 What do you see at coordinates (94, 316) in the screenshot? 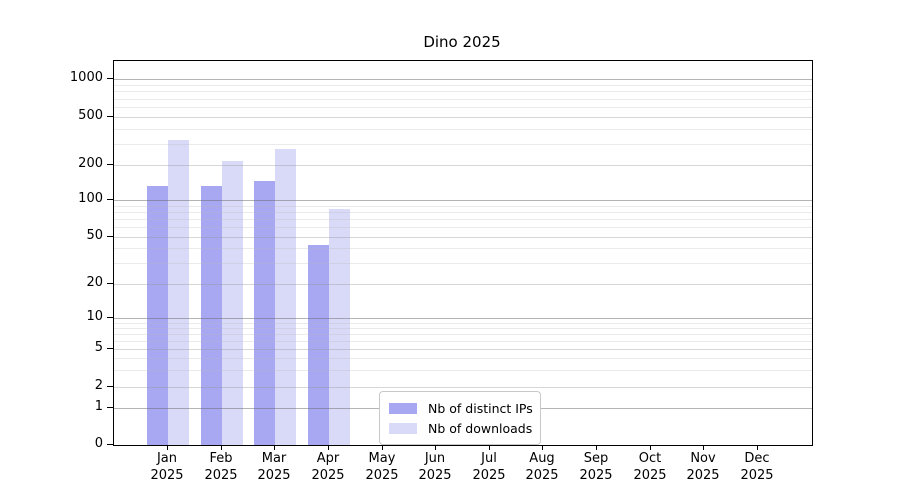
I see `y-tick-label-10: 10` at bounding box center [94, 316].